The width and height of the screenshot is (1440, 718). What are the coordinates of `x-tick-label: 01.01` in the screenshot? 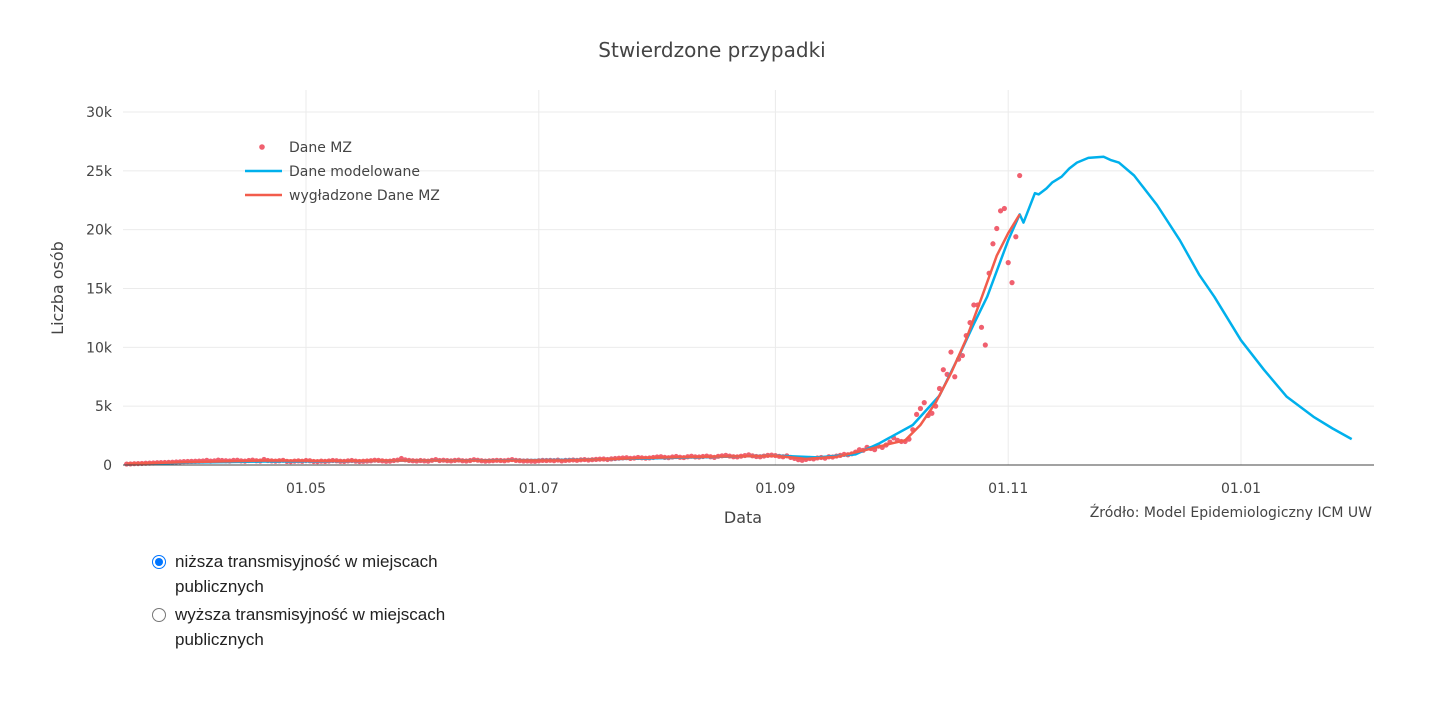 It's located at (1241, 489).